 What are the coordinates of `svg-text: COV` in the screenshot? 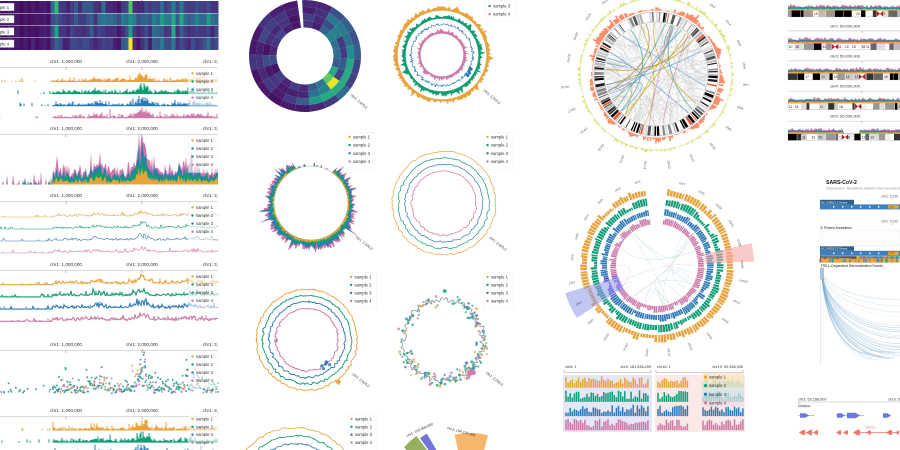 It's located at (893, 207).